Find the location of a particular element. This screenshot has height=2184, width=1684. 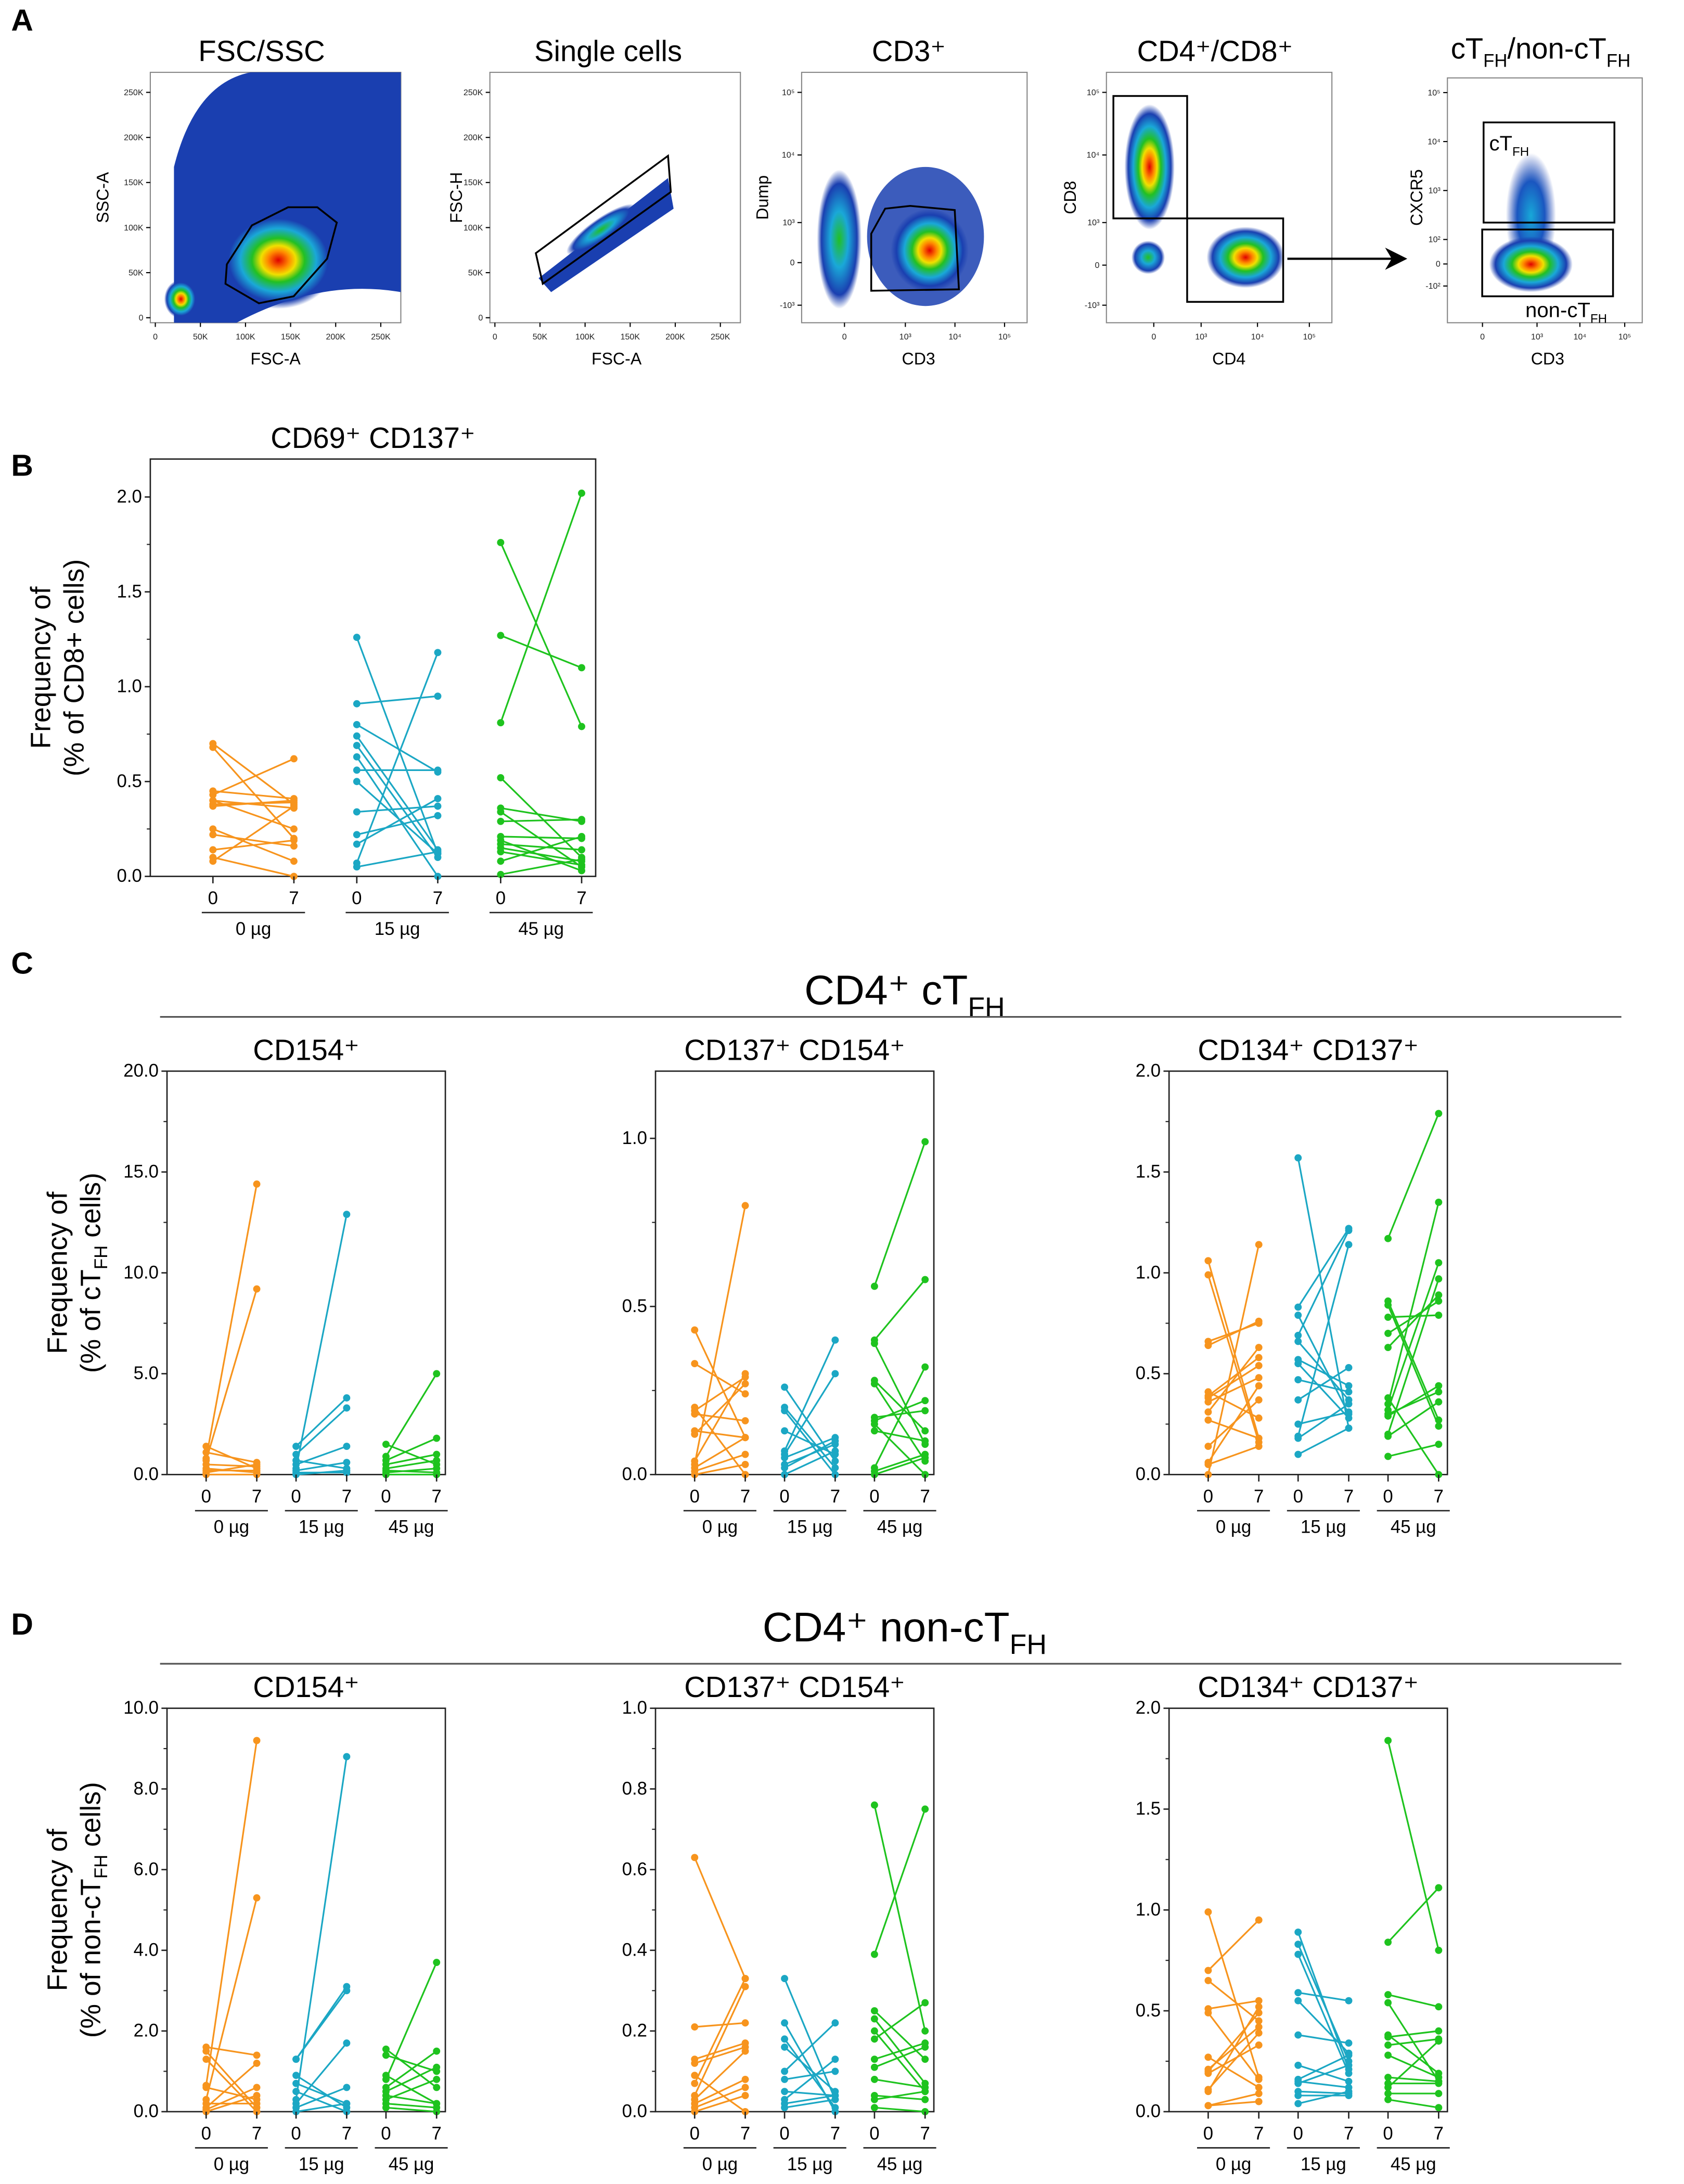

flow-y-tick-label: 10³ is located at coordinates (1435, 191).